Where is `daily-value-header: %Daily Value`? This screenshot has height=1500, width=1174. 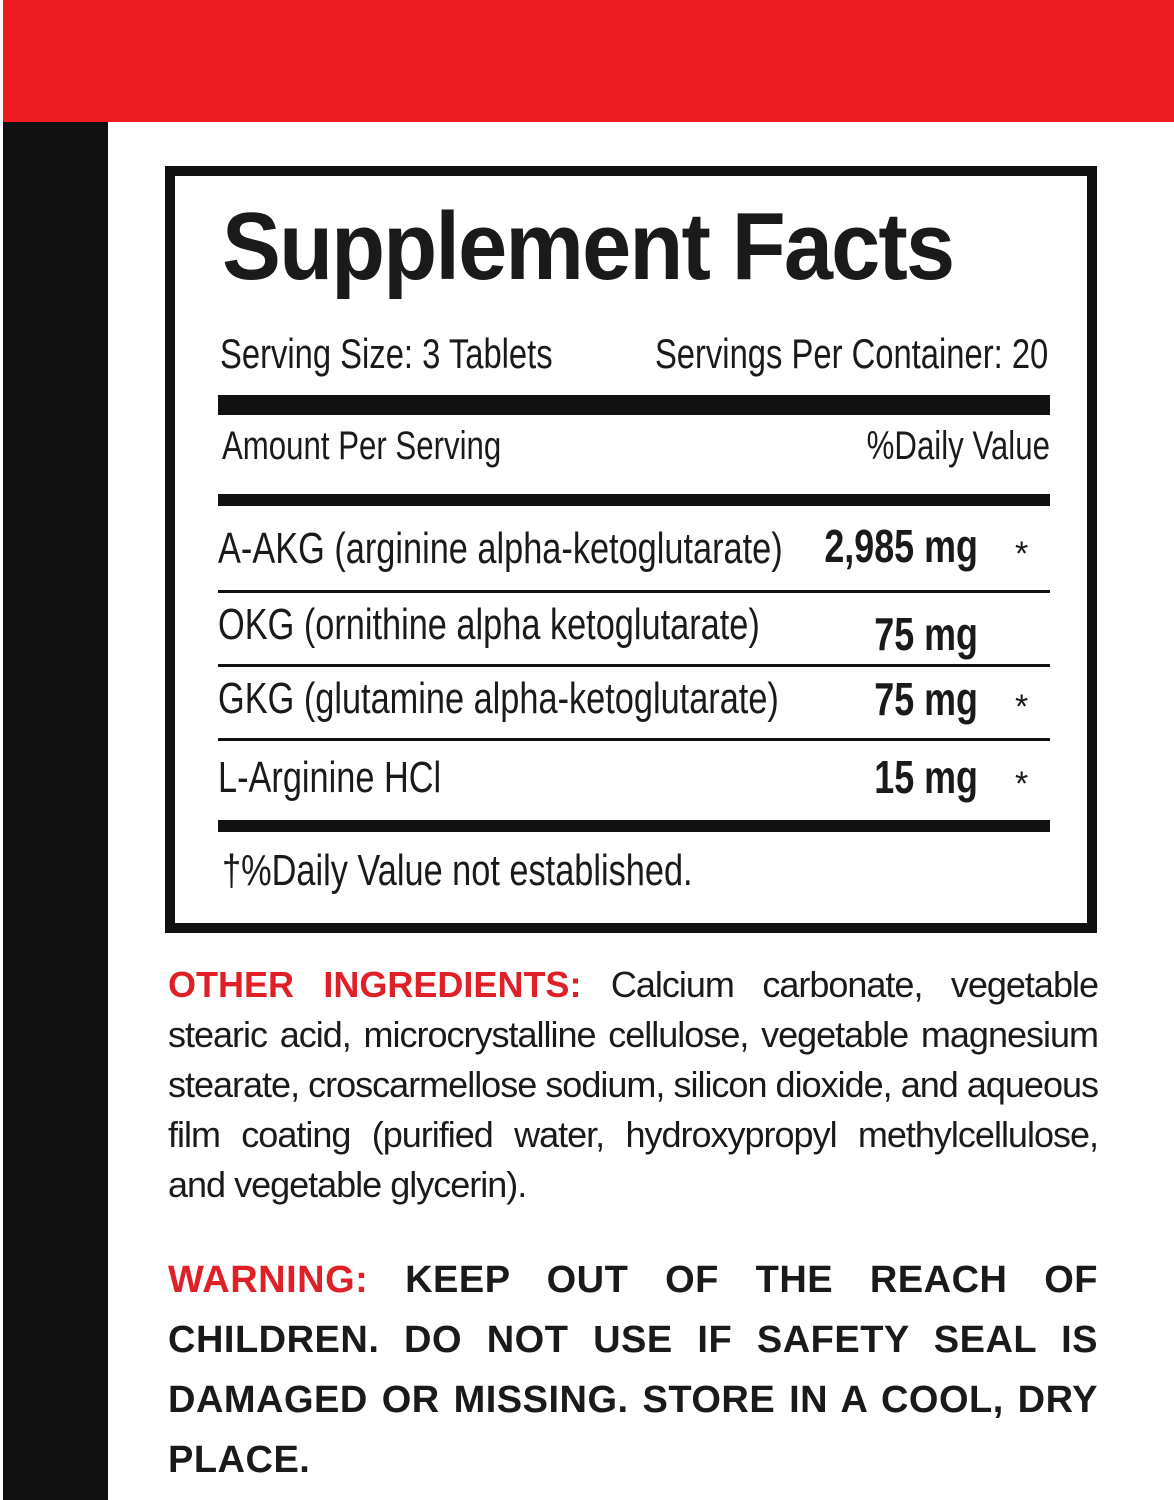 daily-value-header: %Daily Value is located at coordinates (932, 446).